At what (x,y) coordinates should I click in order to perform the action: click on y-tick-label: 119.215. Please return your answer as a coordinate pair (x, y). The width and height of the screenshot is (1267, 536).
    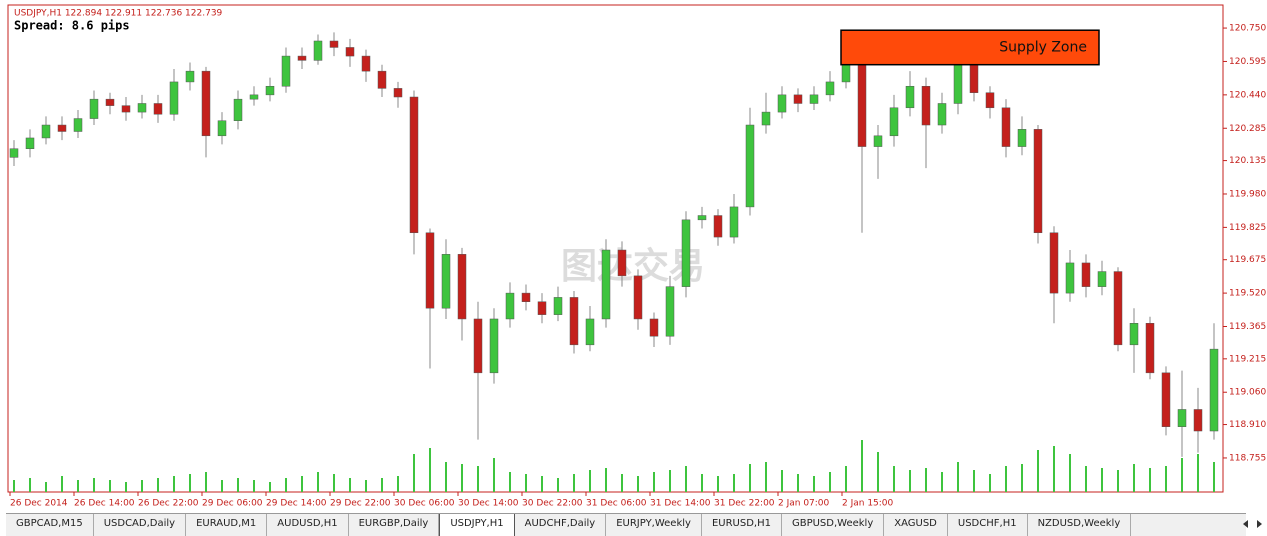
    Looking at the image, I should click on (1247, 359).